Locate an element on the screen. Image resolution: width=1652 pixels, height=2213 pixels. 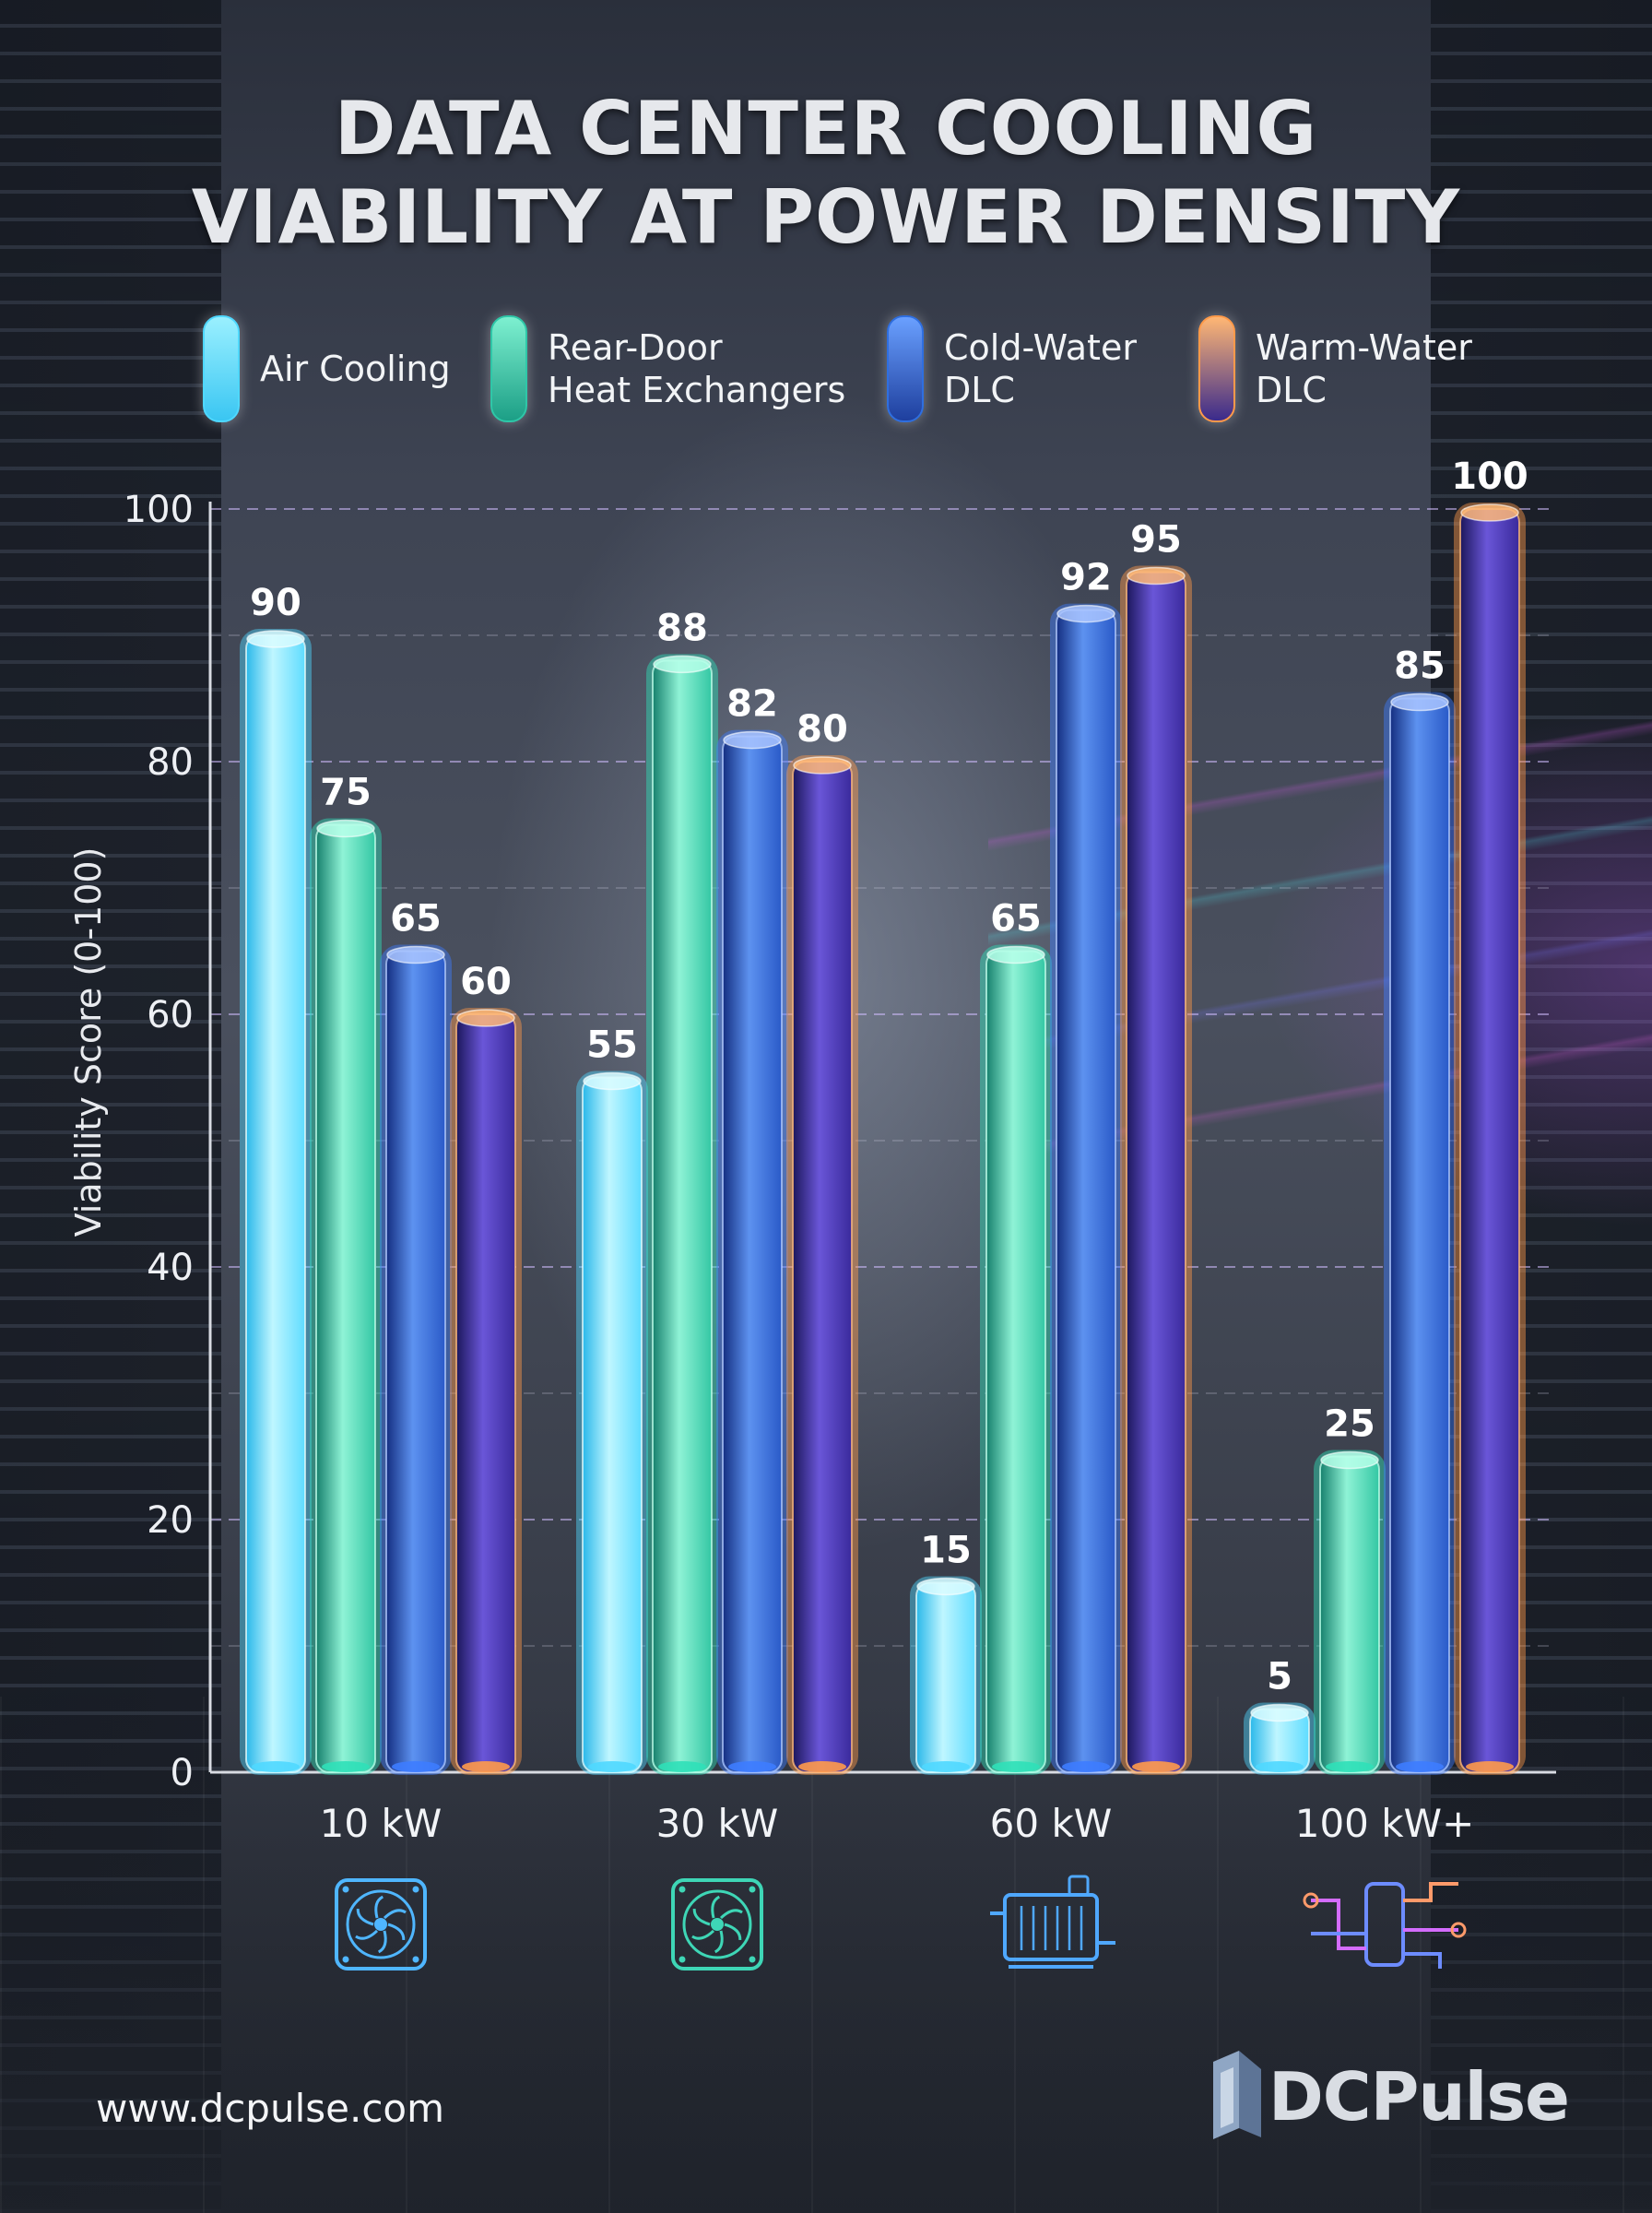
data-label: 92 is located at coordinates (1086, 578).